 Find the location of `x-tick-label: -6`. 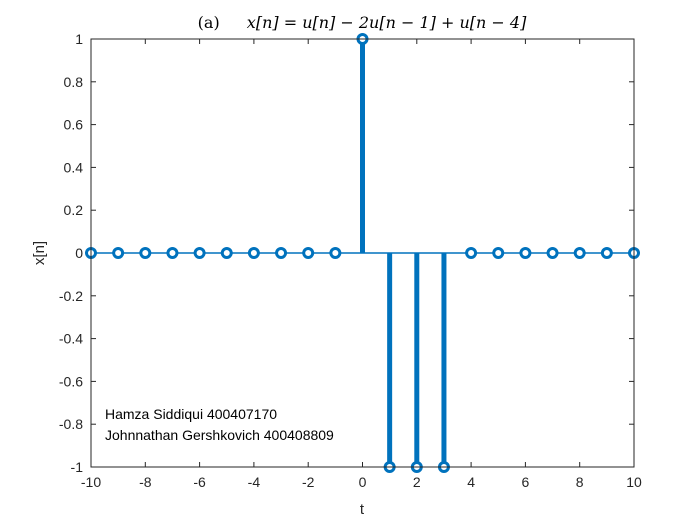

x-tick-label: -6 is located at coordinates (199, 482).